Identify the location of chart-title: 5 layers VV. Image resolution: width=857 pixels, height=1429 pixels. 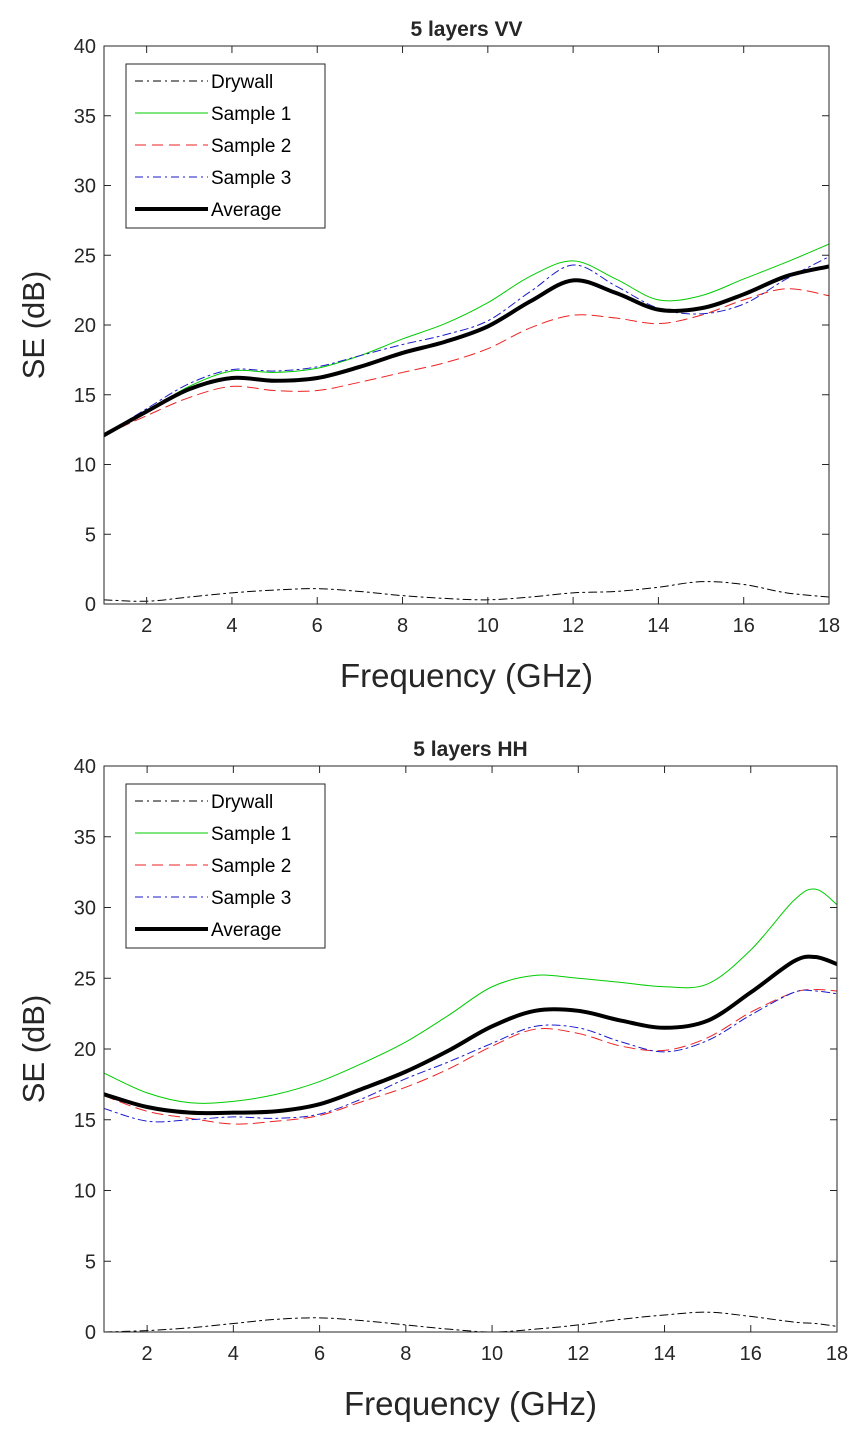
(466, 29).